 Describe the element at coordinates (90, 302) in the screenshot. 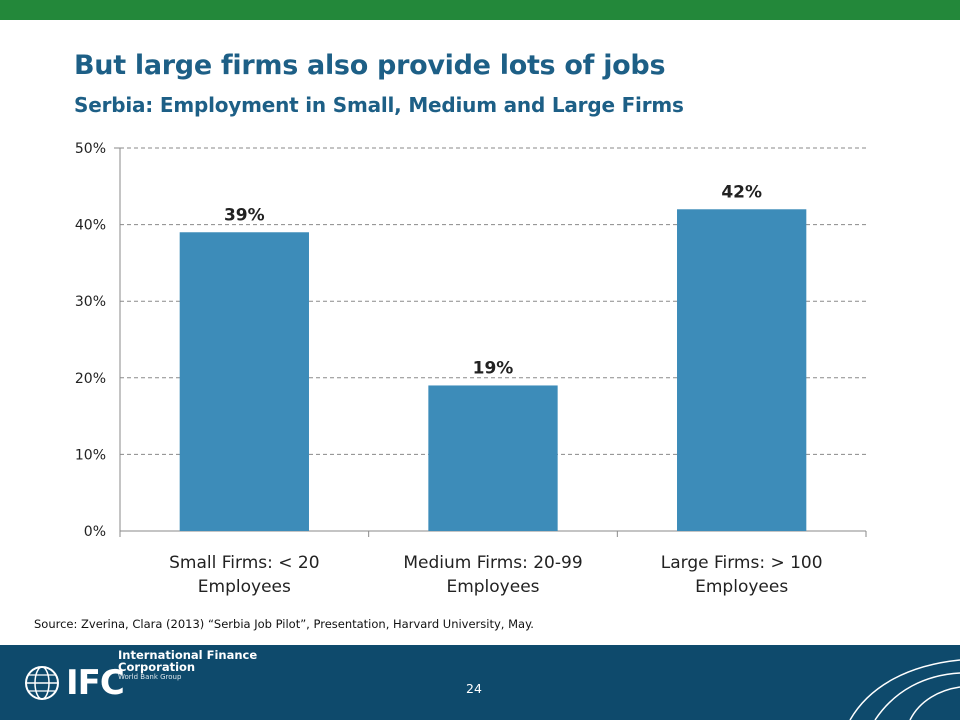

I see `y-tick-label: 30%` at that location.